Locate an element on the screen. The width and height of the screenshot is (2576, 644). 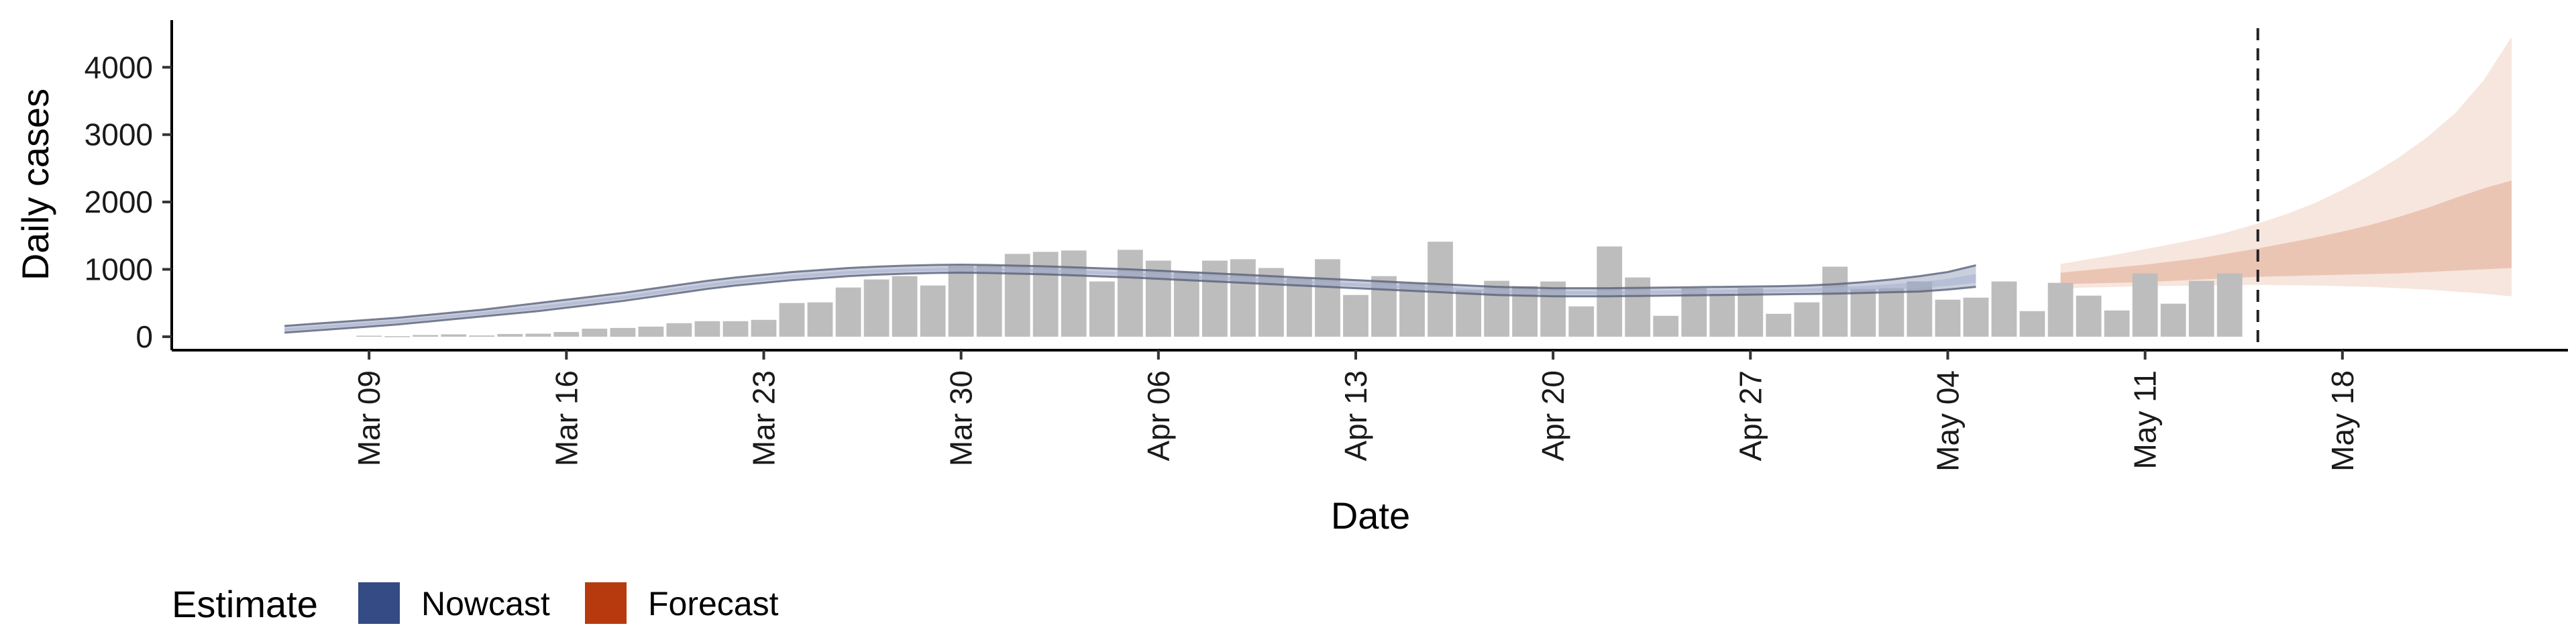
legend-label-nowcast: Nowcast is located at coordinates (485, 604).